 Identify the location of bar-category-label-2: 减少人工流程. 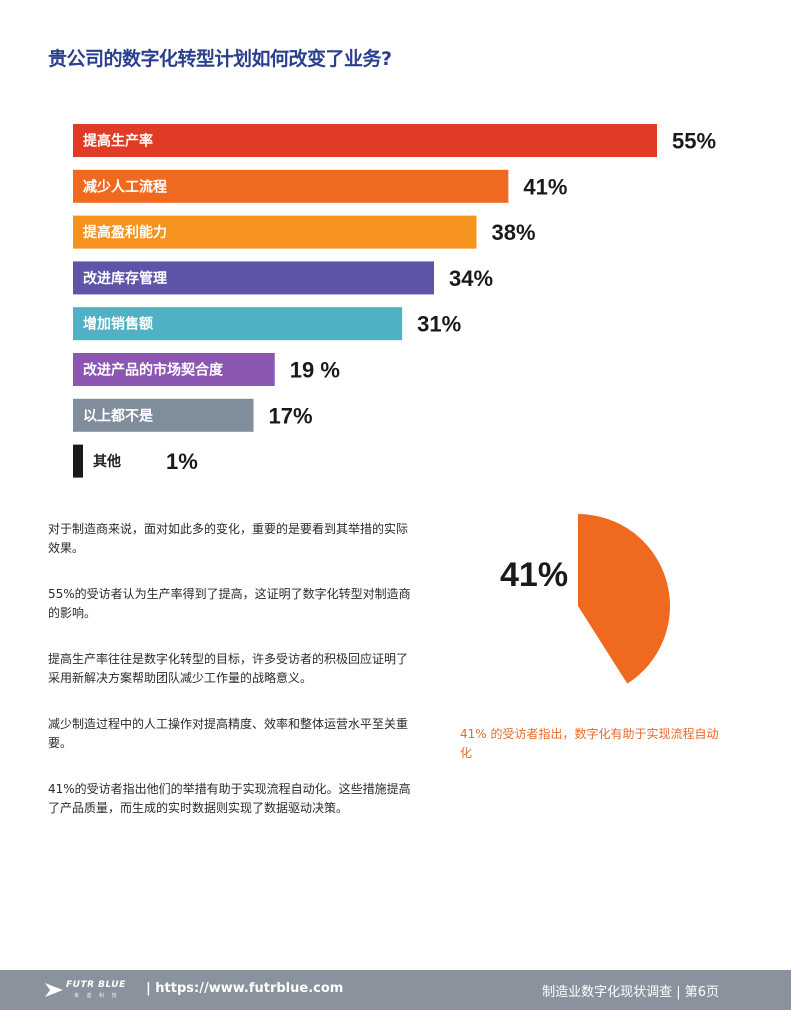
(125, 186).